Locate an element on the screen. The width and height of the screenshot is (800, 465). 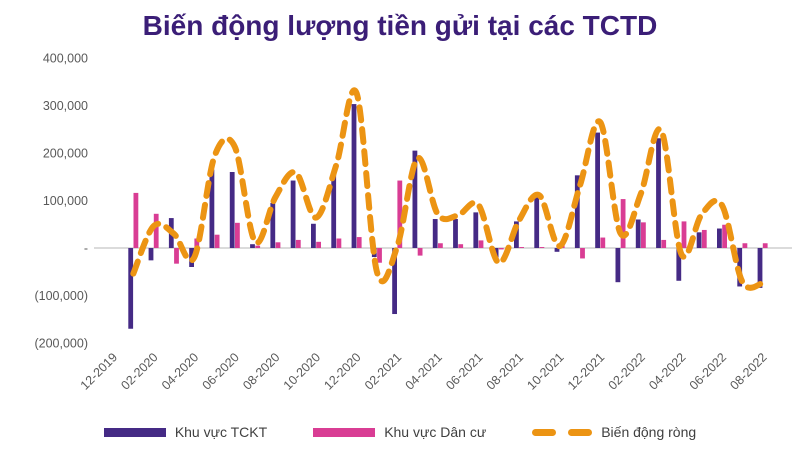
y-axis-label: 300,000 is located at coordinates (65, 106).